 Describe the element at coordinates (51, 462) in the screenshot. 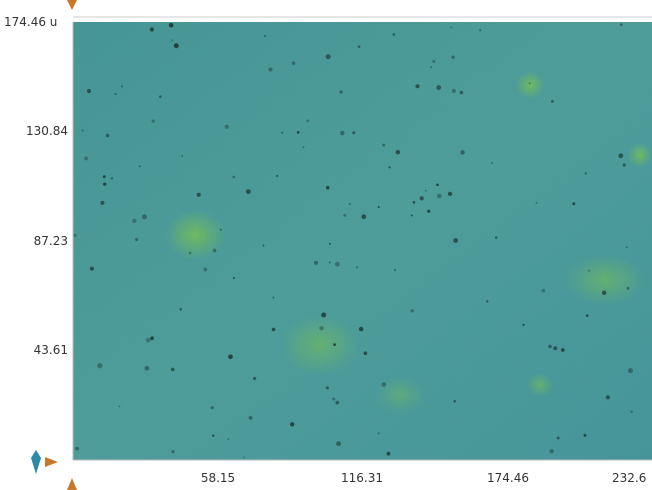

I see `y-handle` at that location.